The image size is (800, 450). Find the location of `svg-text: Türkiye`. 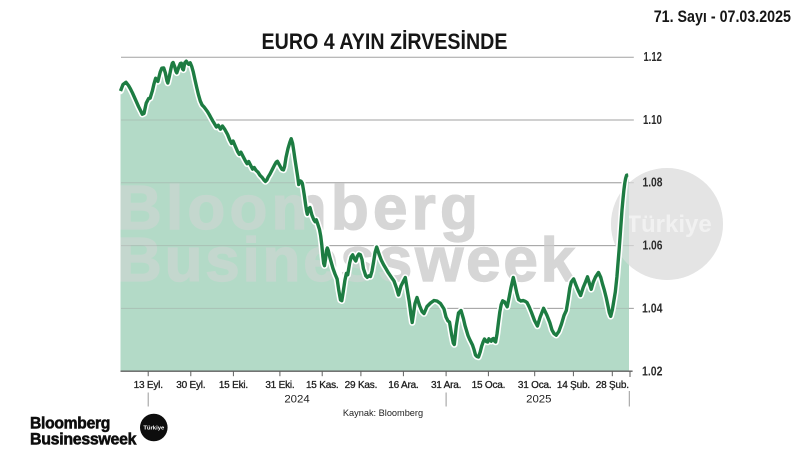

svg-text: Türkiye is located at coordinates (154, 429).